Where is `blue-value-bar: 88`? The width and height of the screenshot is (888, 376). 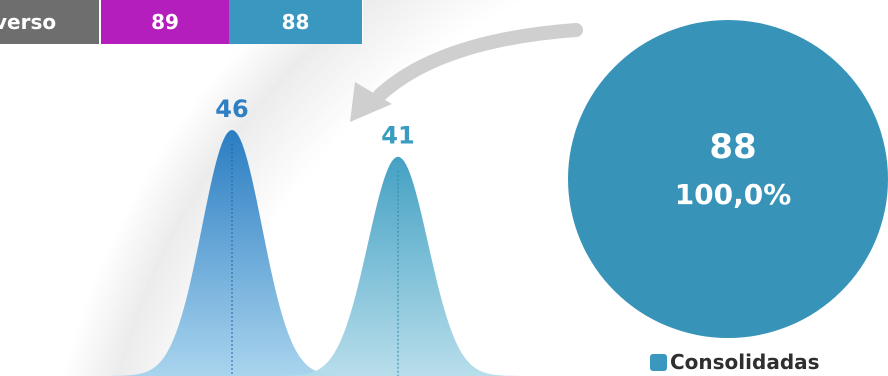 blue-value-bar: 88 is located at coordinates (296, 22).